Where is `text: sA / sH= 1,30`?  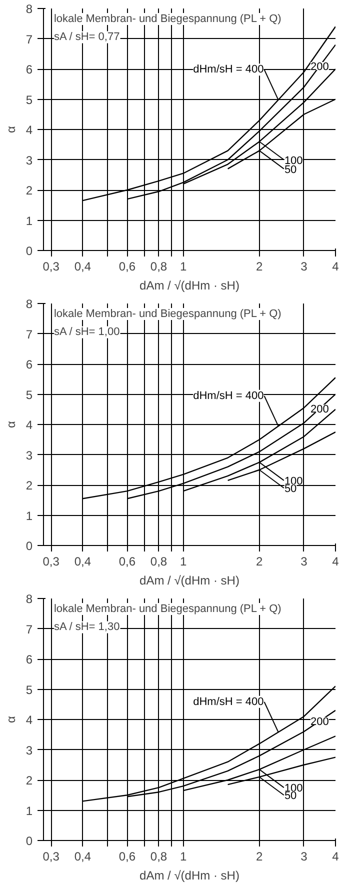
text: sA / sH= 1,30 is located at coordinates (87, 627).